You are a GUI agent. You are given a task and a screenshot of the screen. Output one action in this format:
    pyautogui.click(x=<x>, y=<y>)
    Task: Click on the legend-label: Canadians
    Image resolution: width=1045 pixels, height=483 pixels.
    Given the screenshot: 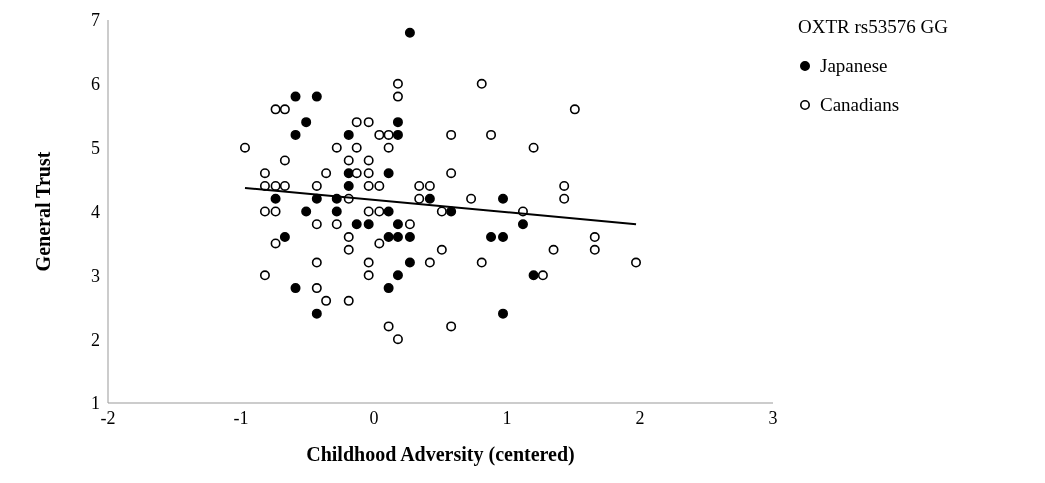 What is the action you would take?
    pyautogui.click(x=860, y=105)
    